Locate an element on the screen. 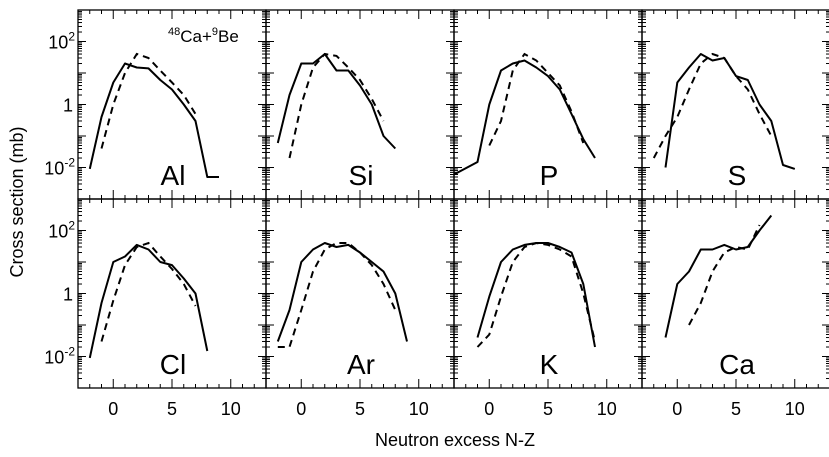 This screenshot has width=829, height=457. element-label: K is located at coordinates (549, 364).